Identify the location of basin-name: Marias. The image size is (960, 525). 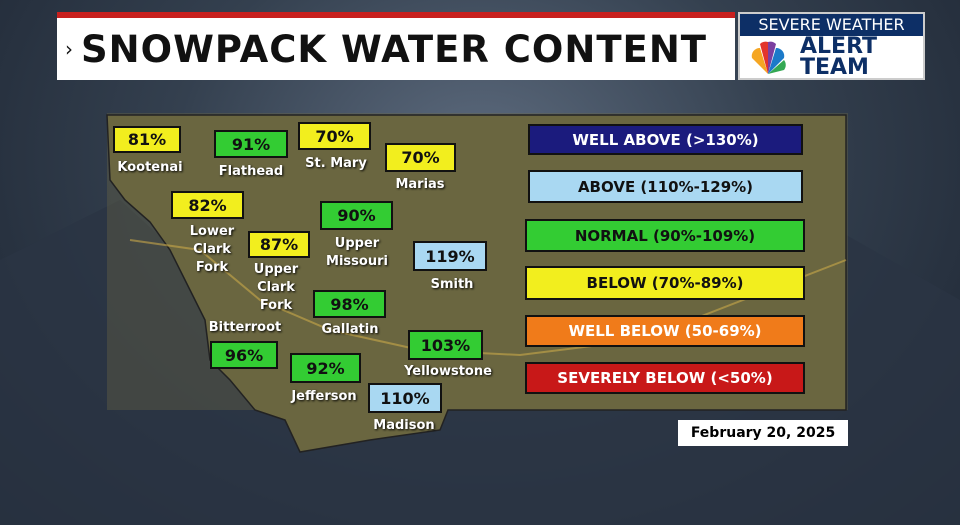
(420, 184).